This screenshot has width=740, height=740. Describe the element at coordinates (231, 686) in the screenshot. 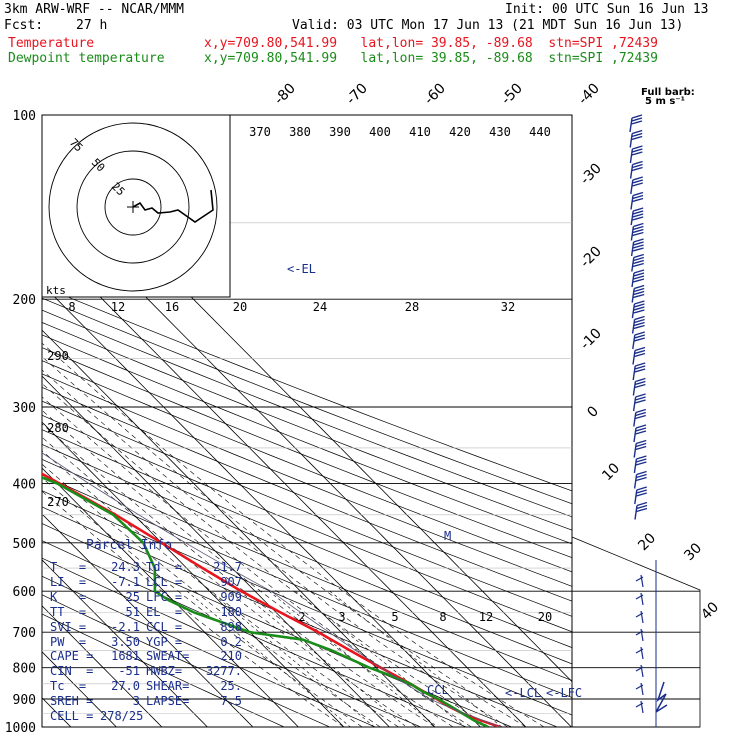

I see `parcel-info-cell: 25.` at that location.